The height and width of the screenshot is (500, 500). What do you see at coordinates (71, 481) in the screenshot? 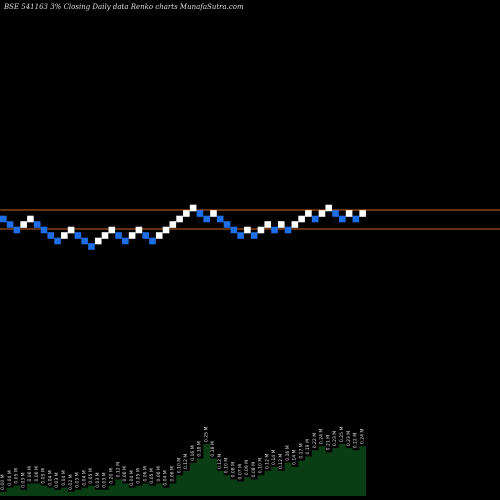
I see `volume-label: 0.02 M` at bounding box center [71, 481].